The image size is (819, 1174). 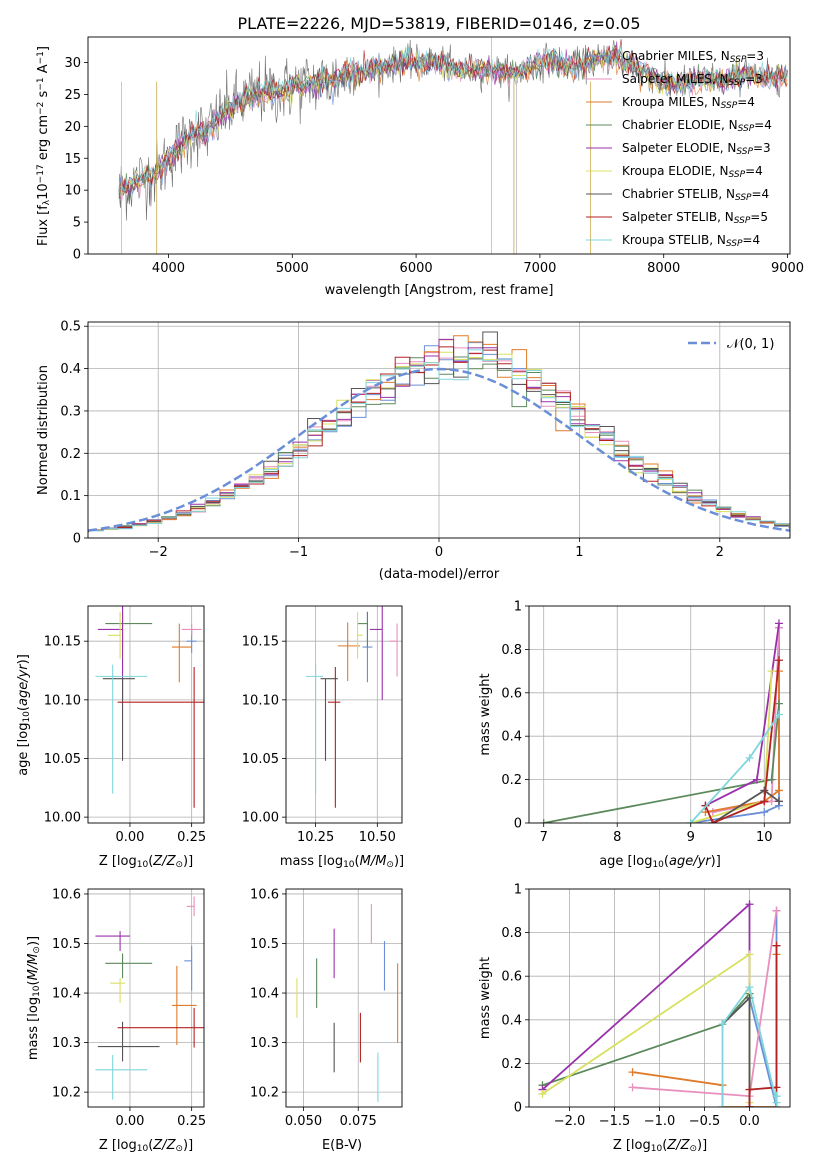 What do you see at coordinates (439, 574) in the screenshot?
I see `residuals-xlabel: (data-model)/error` at bounding box center [439, 574].